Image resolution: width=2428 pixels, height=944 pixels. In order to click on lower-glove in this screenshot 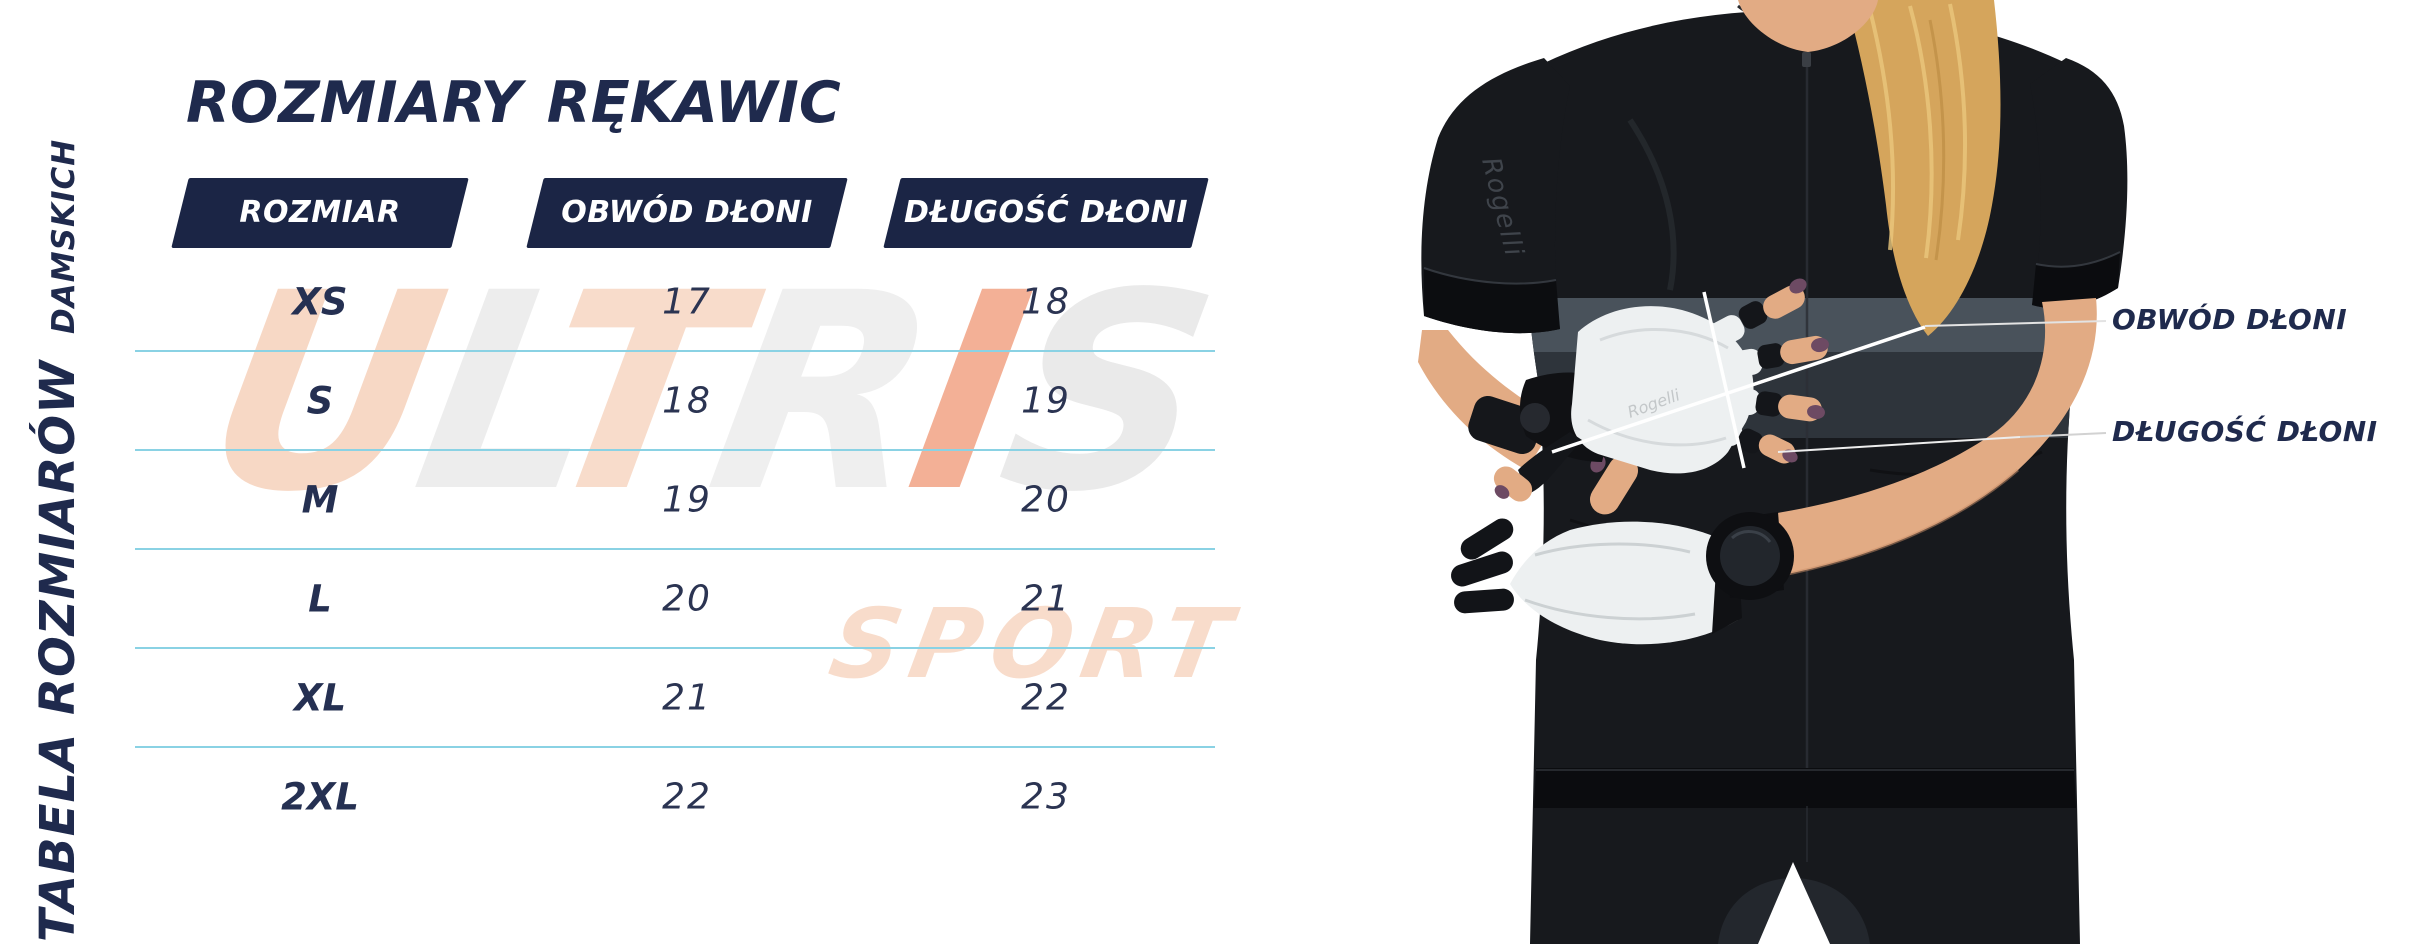, I will do `click(1596, 581)`.